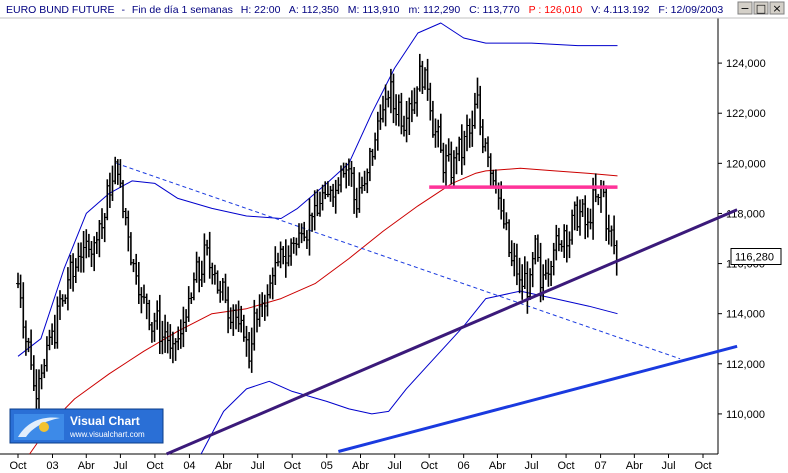 Image resolution: width=788 pixels, height=473 pixels. What do you see at coordinates (107, 434) in the screenshot?
I see `logo-url: www.visualchart.com` at bounding box center [107, 434].